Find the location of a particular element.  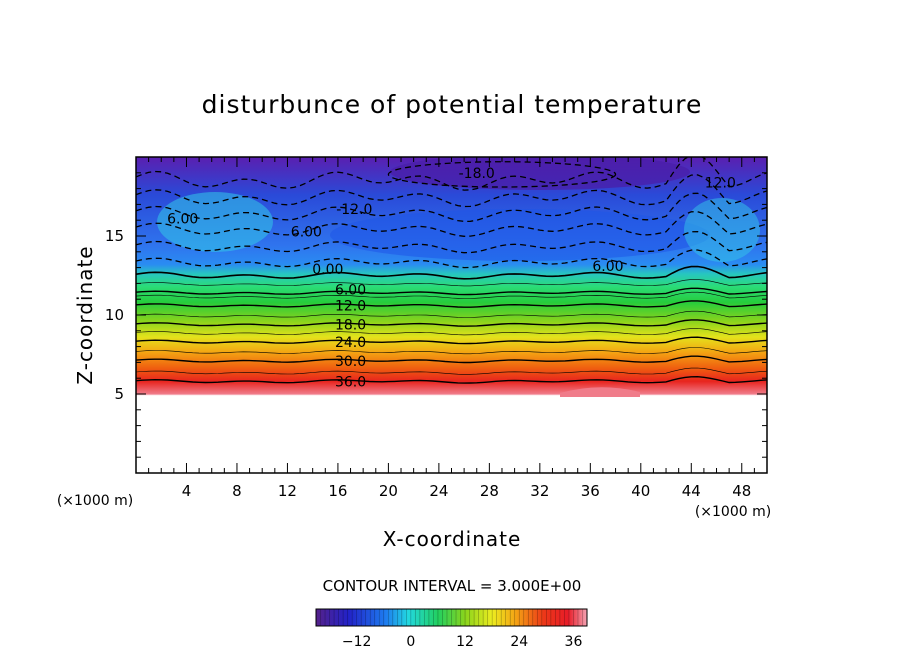

contour-label: -18.0 is located at coordinates (477, 174).